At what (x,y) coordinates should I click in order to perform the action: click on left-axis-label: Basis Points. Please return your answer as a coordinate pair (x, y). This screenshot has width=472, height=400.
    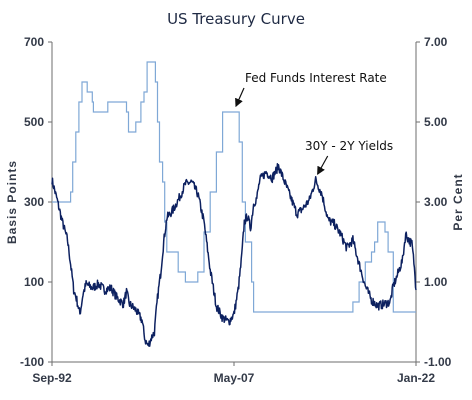
    Looking at the image, I should click on (12, 202).